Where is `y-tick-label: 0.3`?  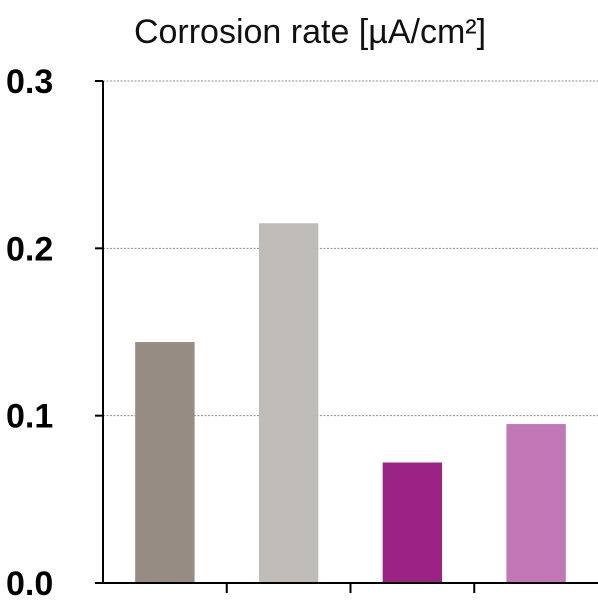 y-tick-label: 0.3 is located at coordinates (29, 82).